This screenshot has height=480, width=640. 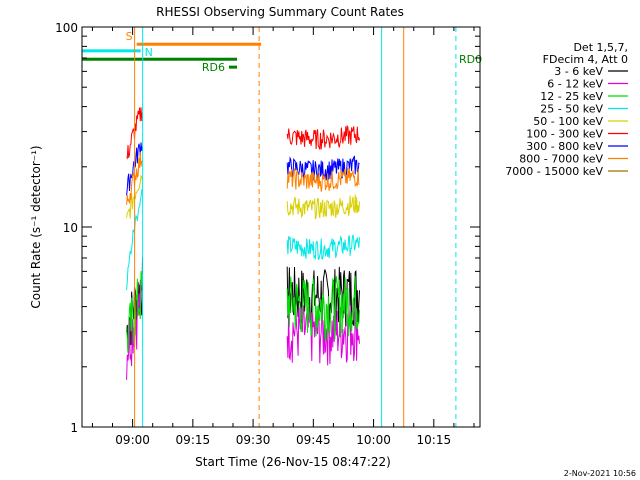 I want to click on legend-entry-label: 300 - 800 keV, so click(x=564, y=146).